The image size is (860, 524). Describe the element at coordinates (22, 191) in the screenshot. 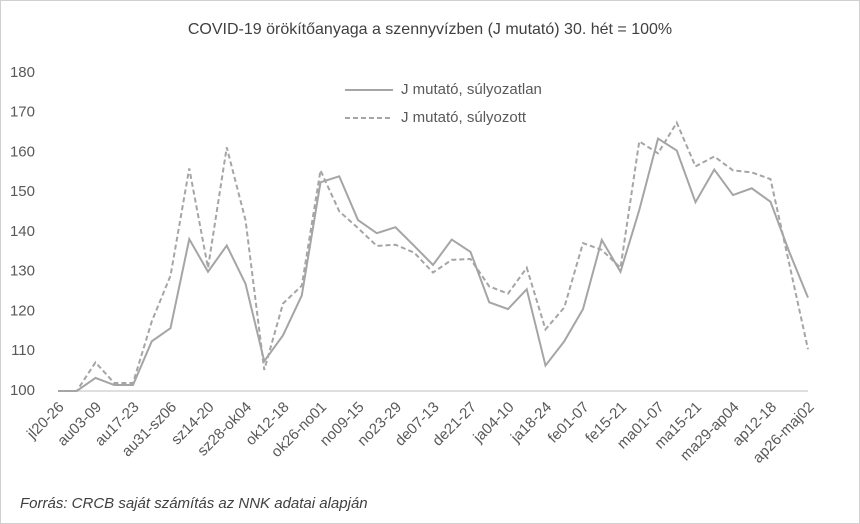

I see `y-tick-label: 150` at that location.